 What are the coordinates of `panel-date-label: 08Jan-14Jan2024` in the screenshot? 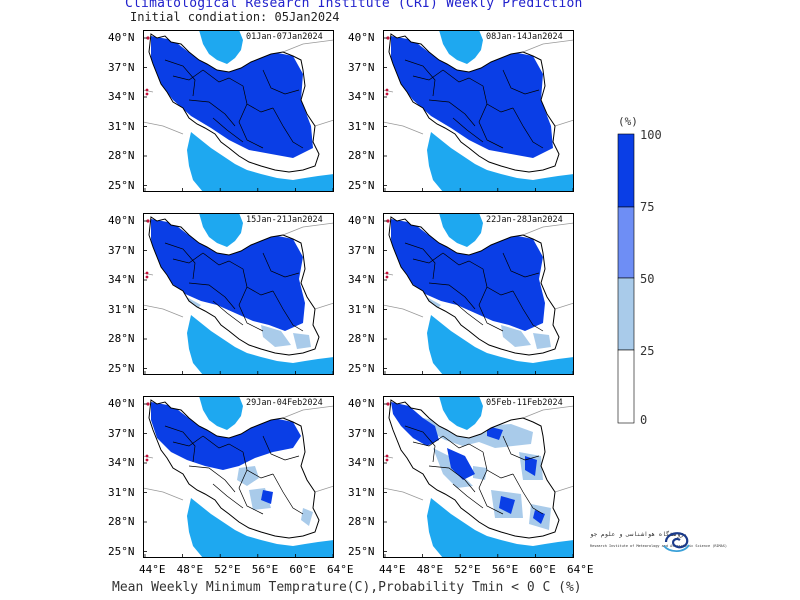 It's located at (524, 37).